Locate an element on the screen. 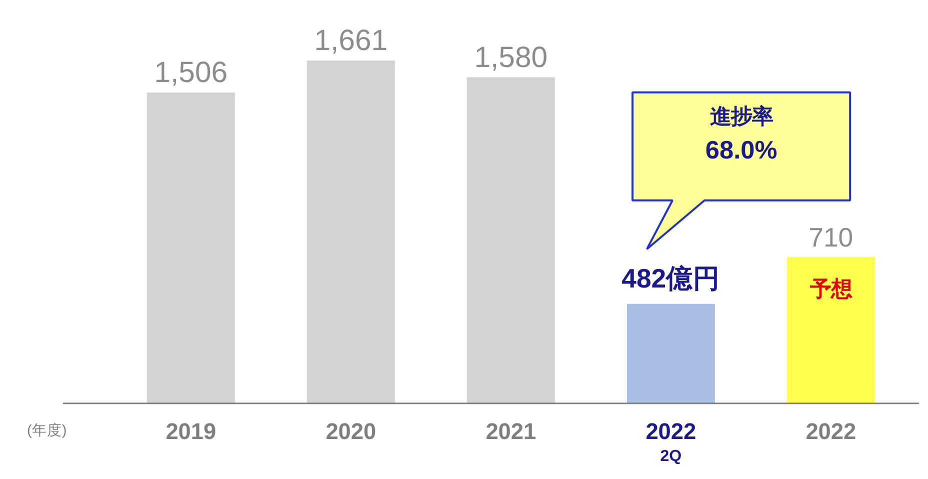  x-tick-label: 2022 2Q is located at coordinates (671, 442).